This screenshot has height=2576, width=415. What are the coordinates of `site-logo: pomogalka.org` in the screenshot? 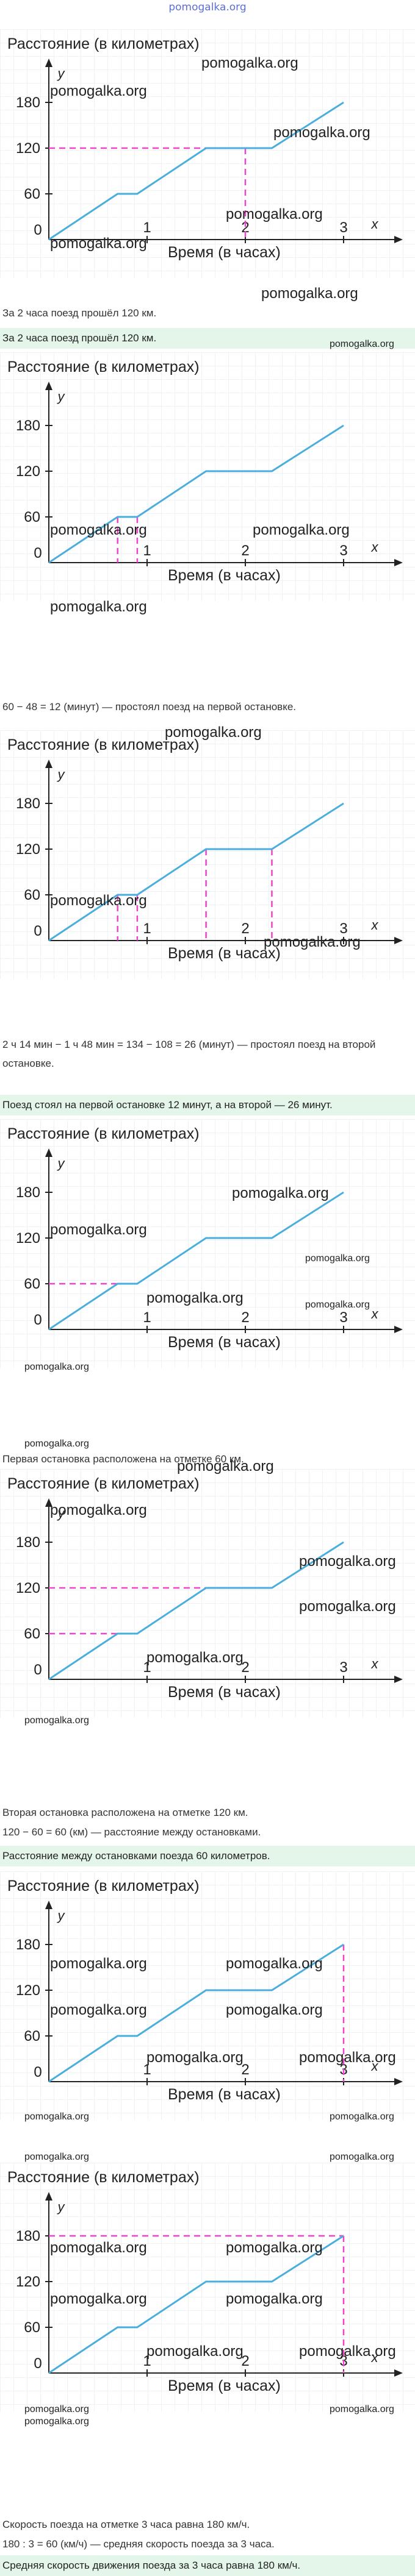 It's located at (208, 7).